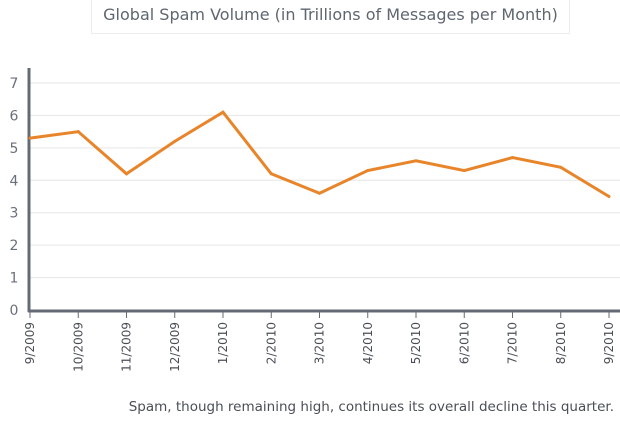 This screenshot has height=426, width=620. I want to click on x-tick-label: 9/2009, so click(30, 343).